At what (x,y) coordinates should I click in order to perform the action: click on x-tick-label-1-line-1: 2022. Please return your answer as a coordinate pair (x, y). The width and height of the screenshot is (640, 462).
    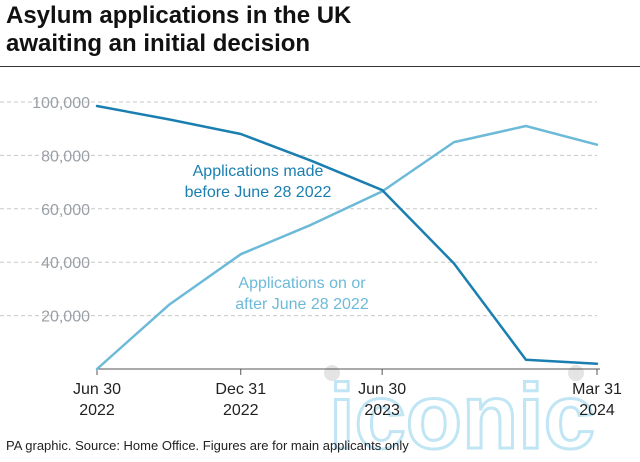
    Looking at the image, I should click on (241, 410).